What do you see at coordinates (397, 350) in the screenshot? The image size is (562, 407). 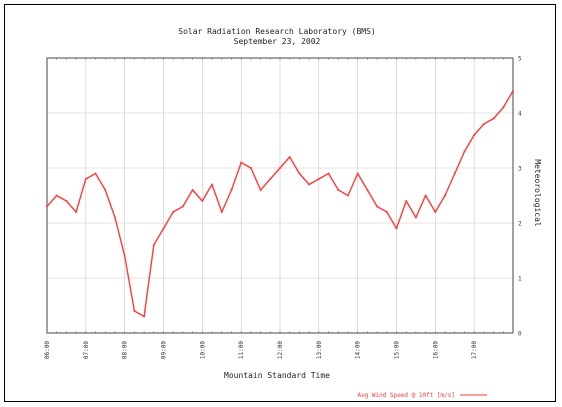 I see `x-tick-label: 15:00` at bounding box center [397, 350].